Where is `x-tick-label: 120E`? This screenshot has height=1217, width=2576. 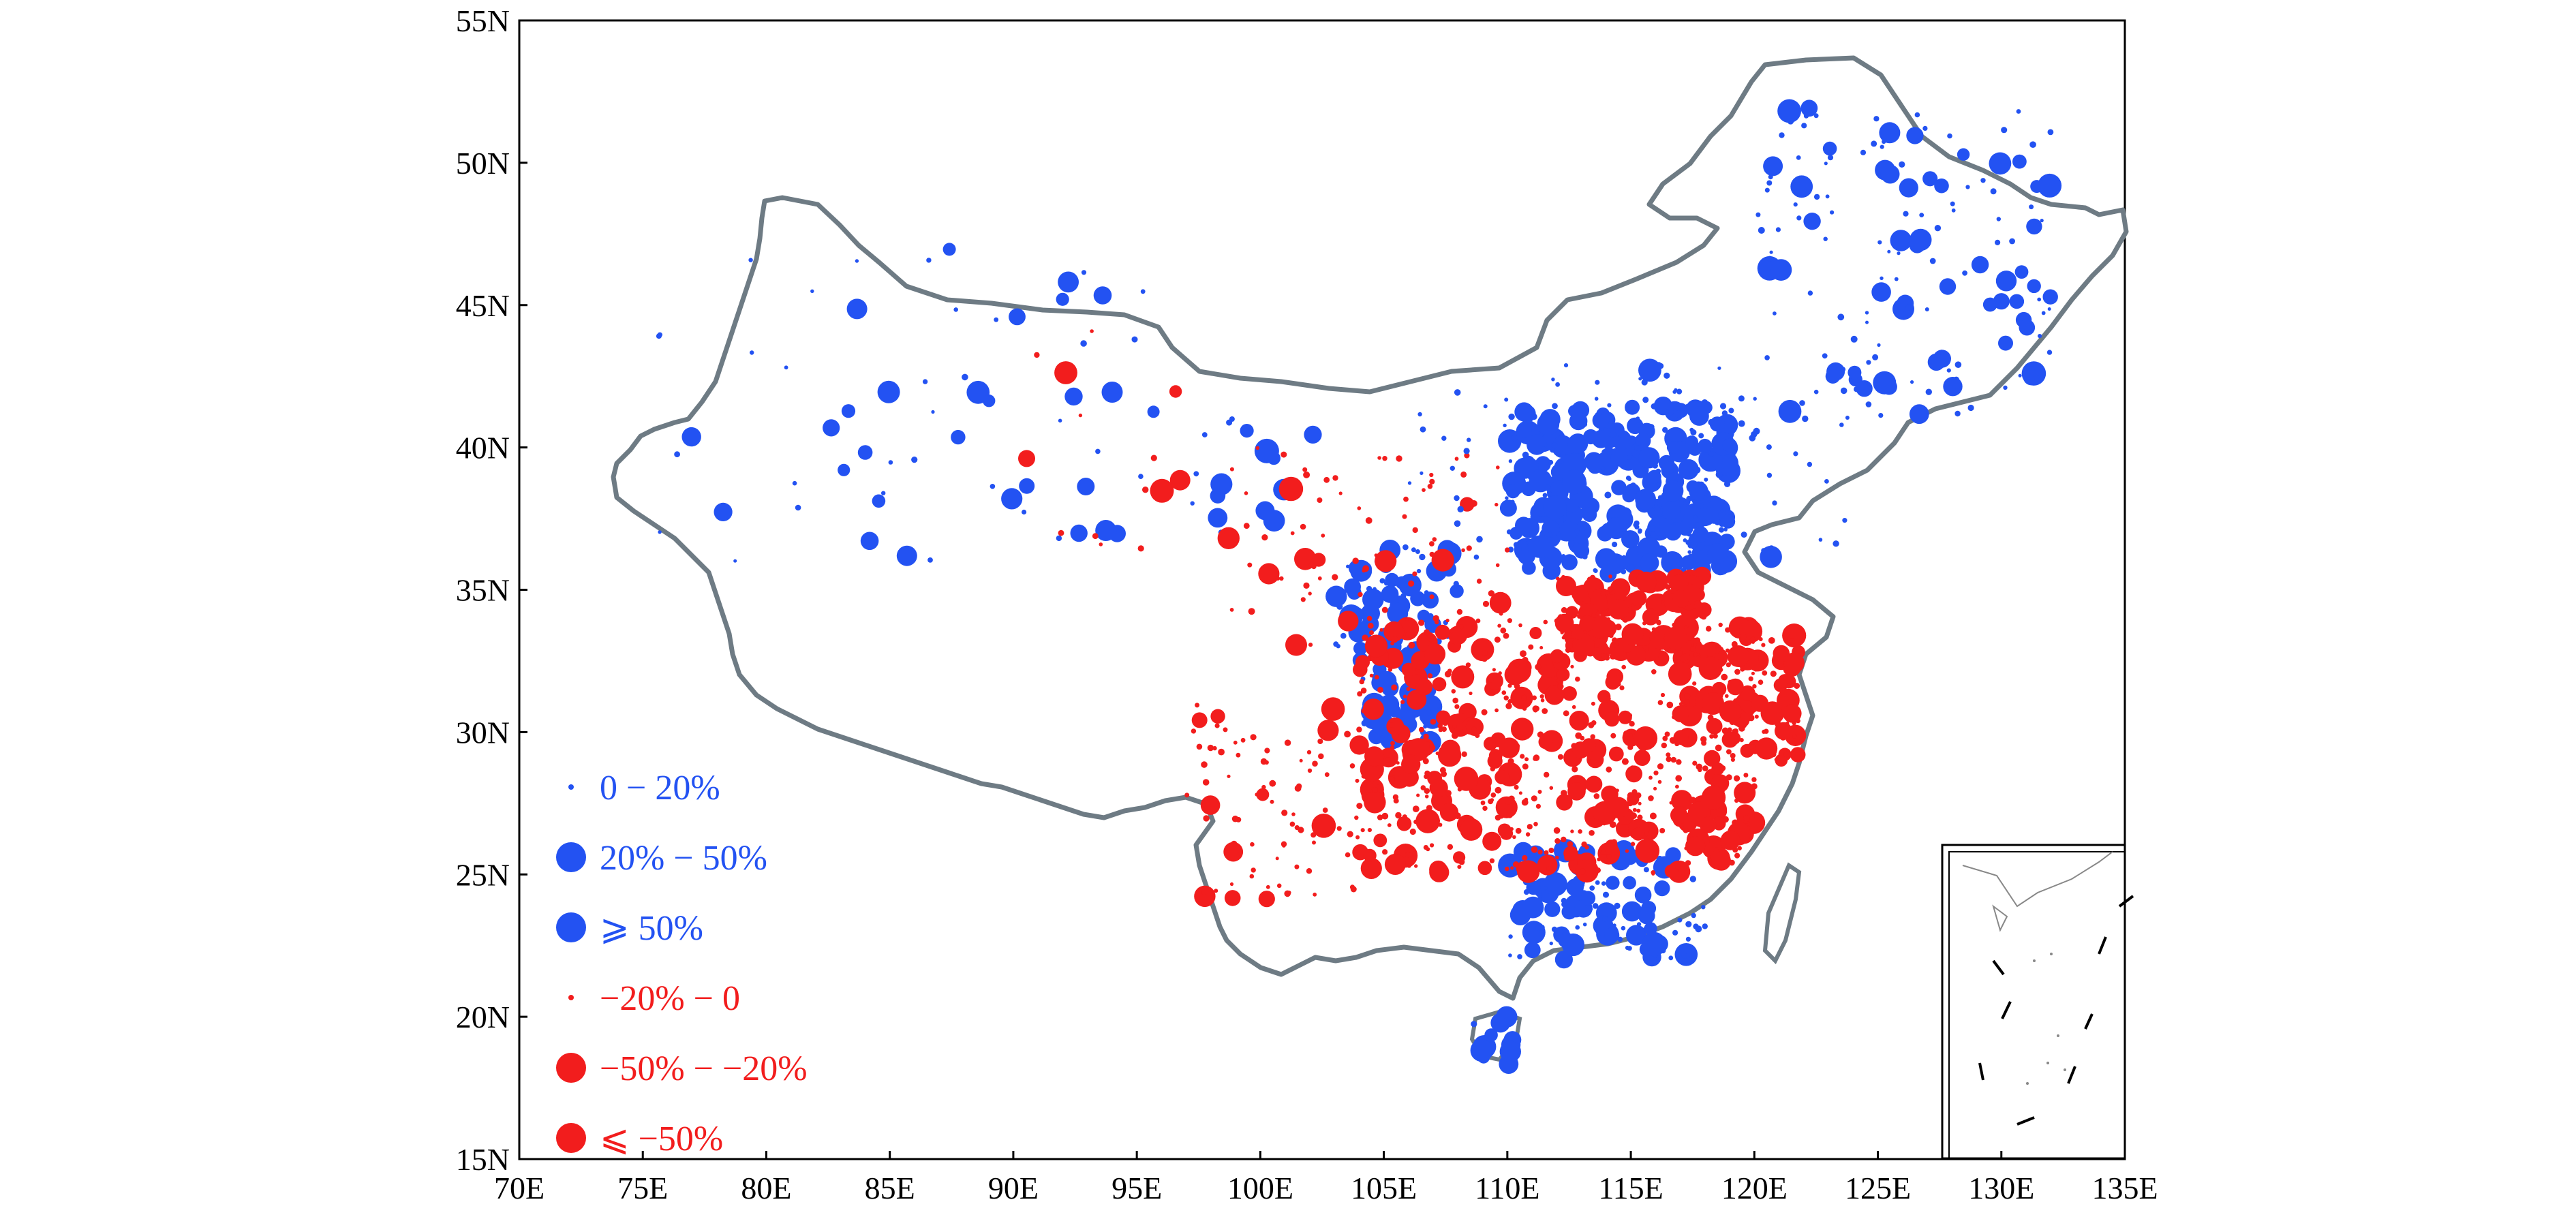
x-tick-label: 120E is located at coordinates (1754, 1188).